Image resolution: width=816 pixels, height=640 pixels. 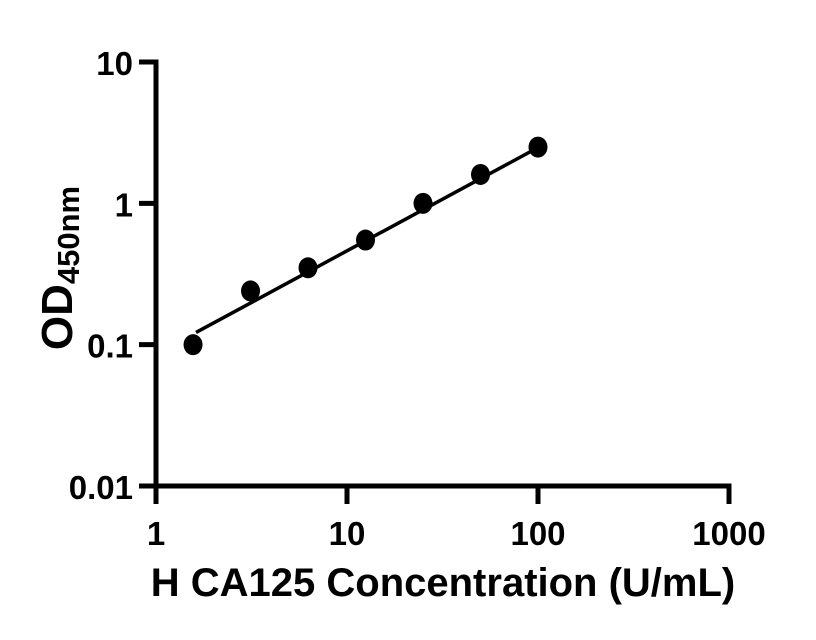 What do you see at coordinates (124, 204) in the screenshot?
I see `y-tick-label: 1` at bounding box center [124, 204].